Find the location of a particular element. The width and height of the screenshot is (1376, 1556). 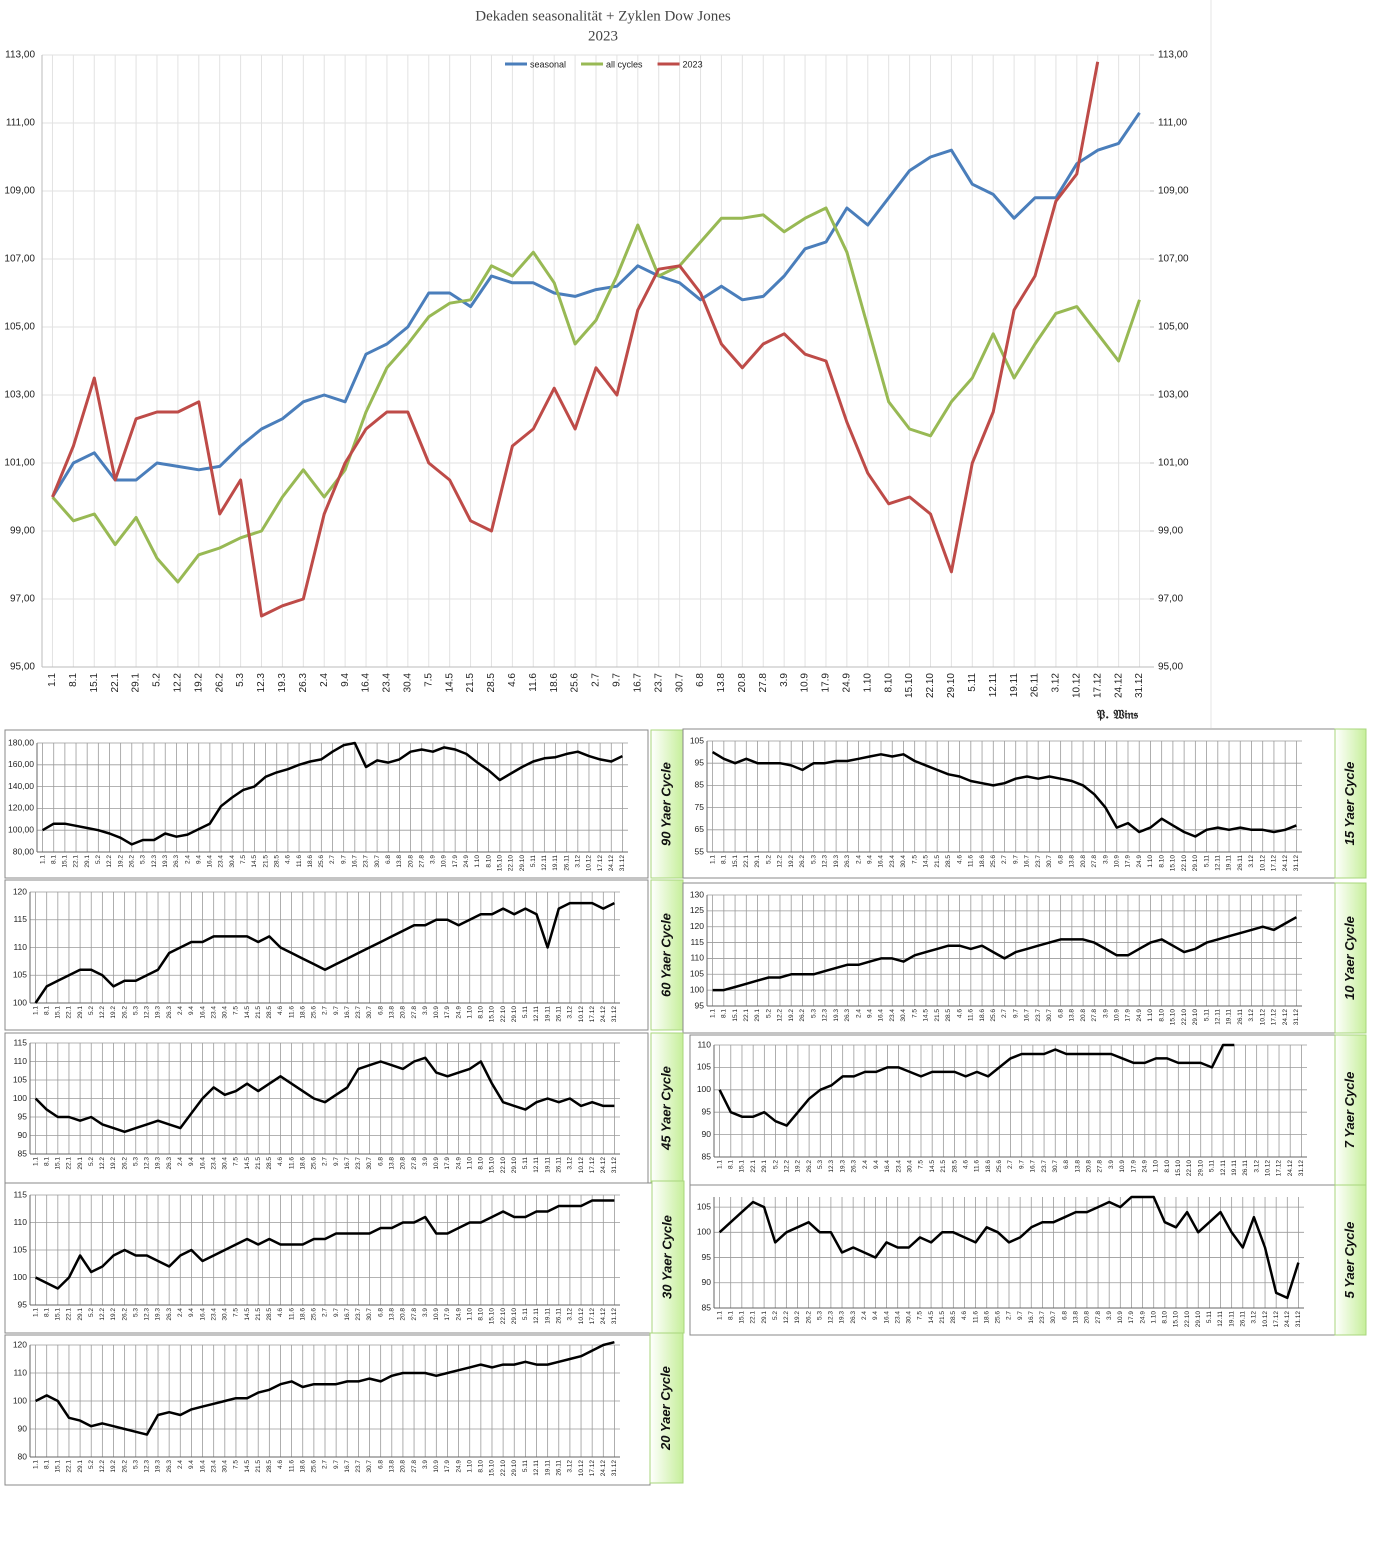

x-tick-label: 6.8 is located at coordinates (380, 1464).